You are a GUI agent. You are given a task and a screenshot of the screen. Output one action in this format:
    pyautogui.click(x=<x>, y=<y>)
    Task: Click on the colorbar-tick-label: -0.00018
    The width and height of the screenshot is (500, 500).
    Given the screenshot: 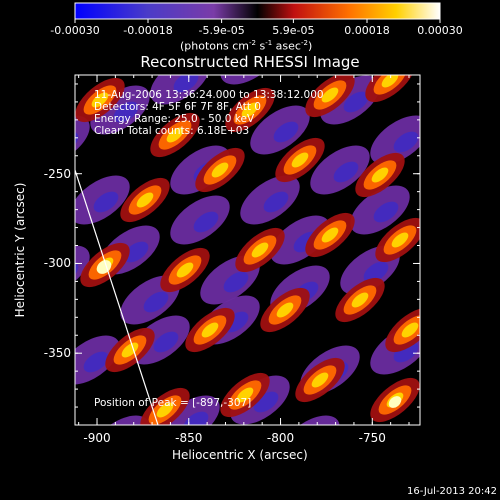 What is the action you would take?
    pyautogui.click(x=148, y=30)
    